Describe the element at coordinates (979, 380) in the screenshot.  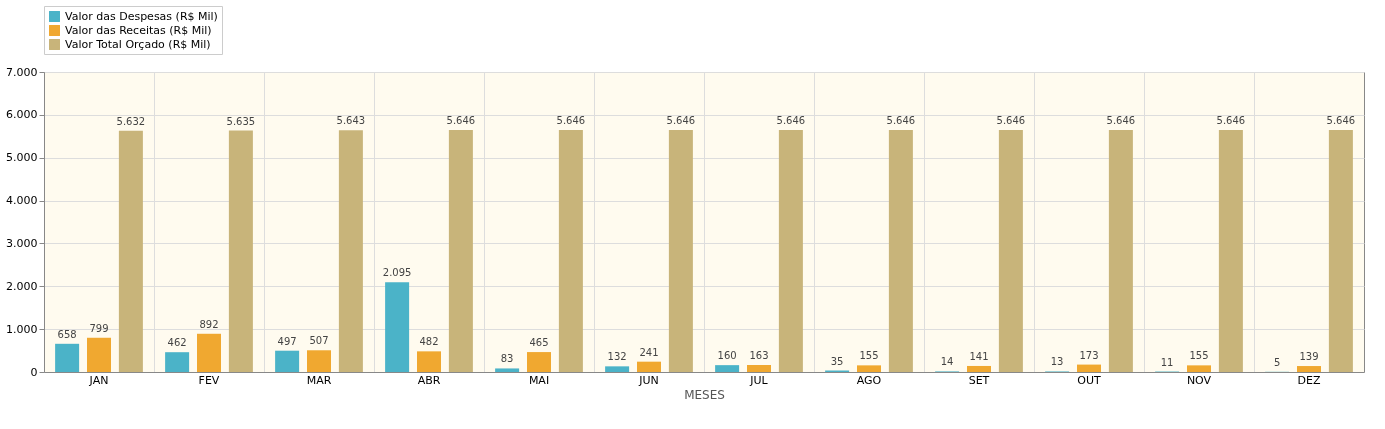
I see `x-tick-label: SET` at that location.